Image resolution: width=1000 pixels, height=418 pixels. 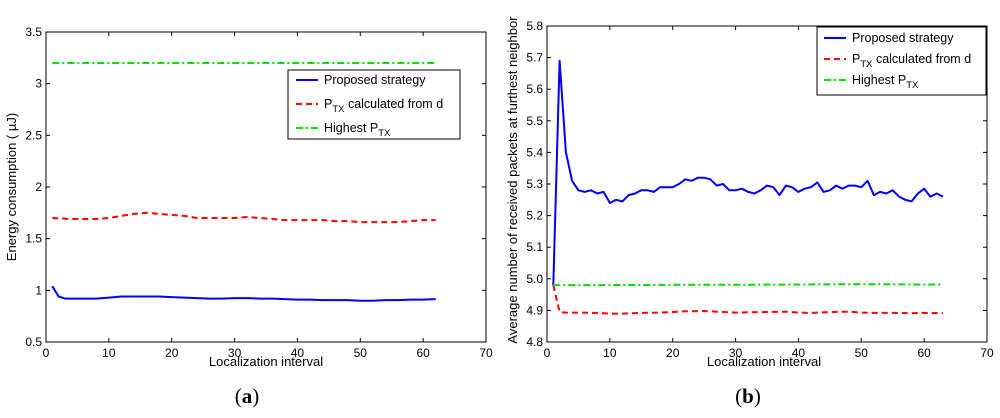 What do you see at coordinates (266, 361) in the screenshot?
I see `x-axis-label-a: Localization interval` at bounding box center [266, 361].